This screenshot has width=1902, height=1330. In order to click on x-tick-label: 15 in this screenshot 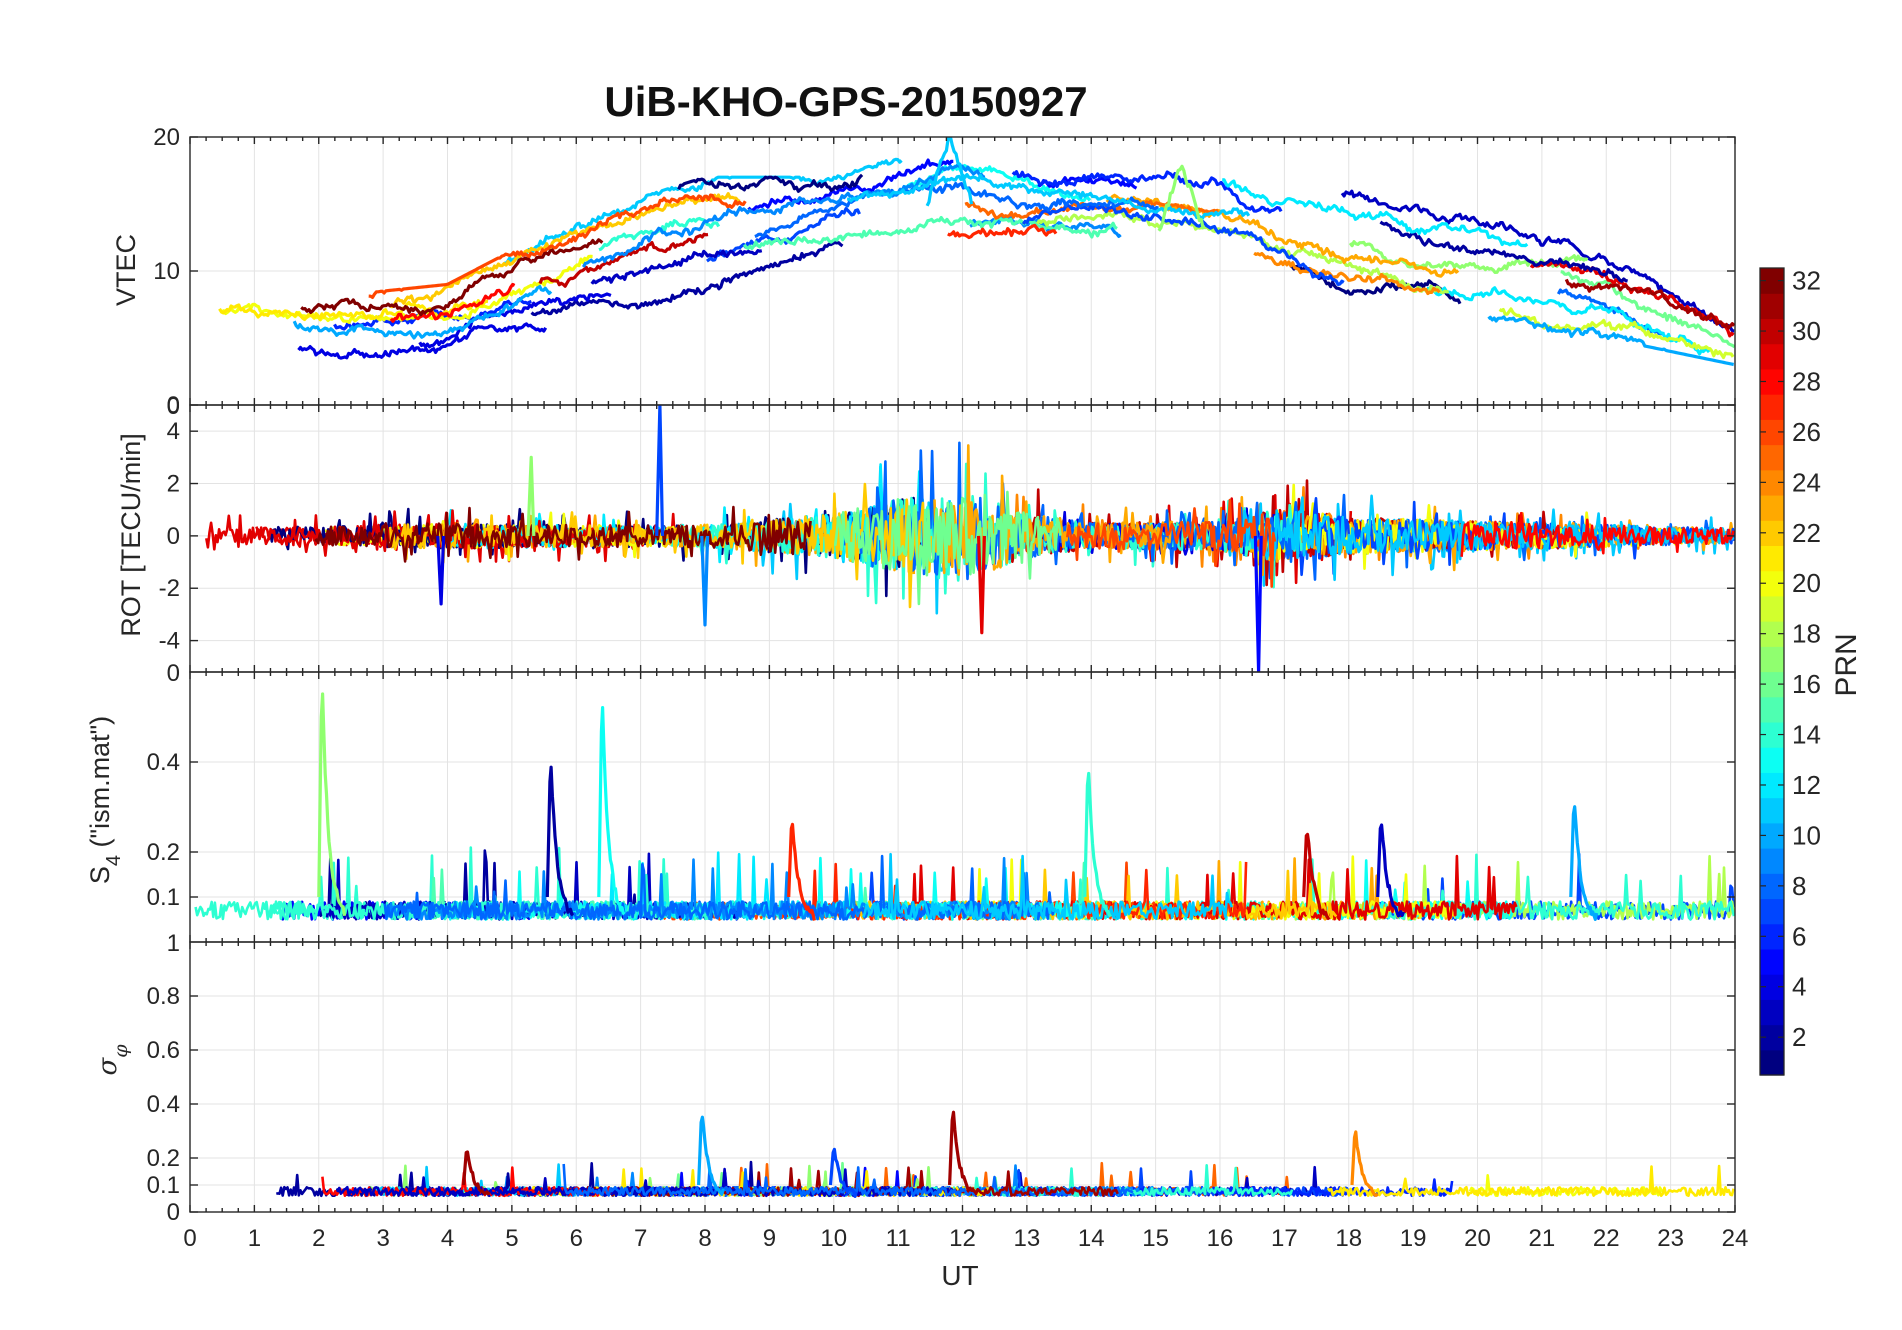, I will do `click(1155, 1238)`.